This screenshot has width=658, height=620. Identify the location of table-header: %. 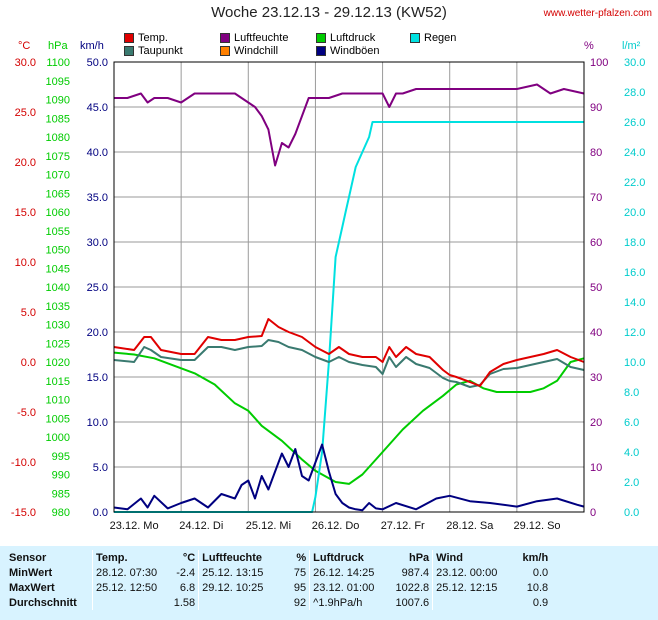
(301, 557).